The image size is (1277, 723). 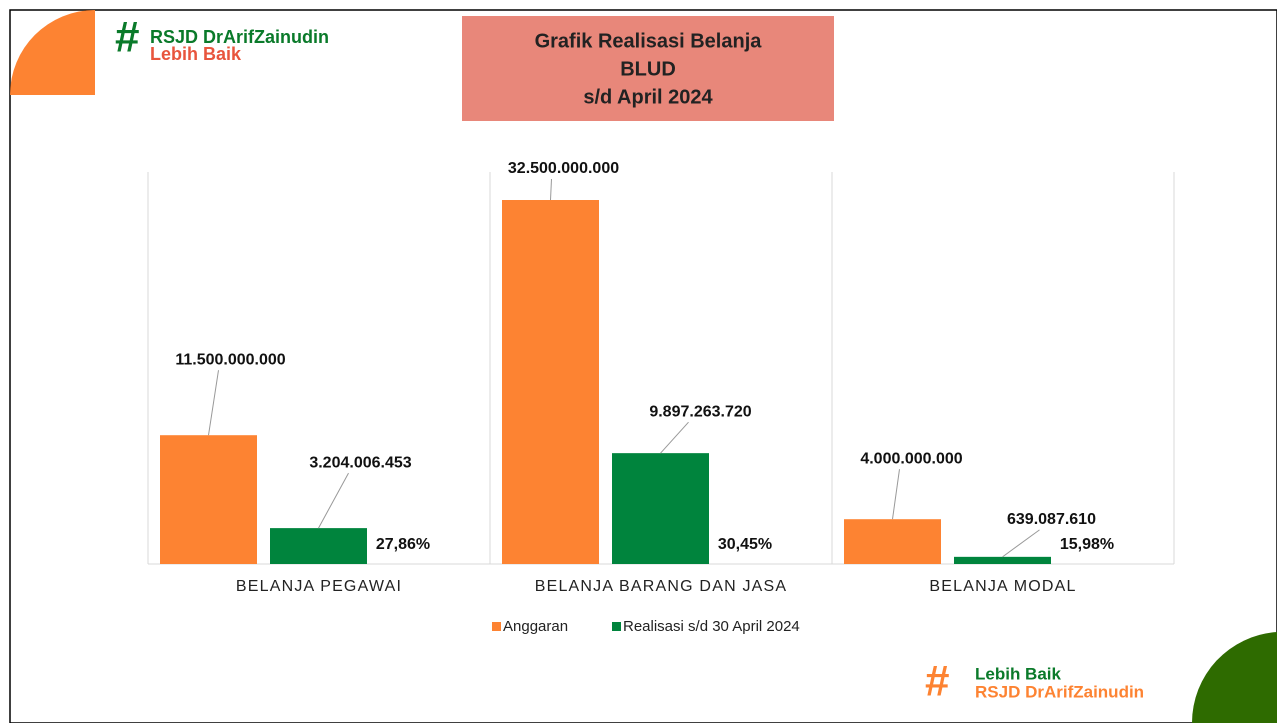 What do you see at coordinates (403, 544) in the screenshot?
I see `percent-label: 27,86%` at bounding box center [403, 544].